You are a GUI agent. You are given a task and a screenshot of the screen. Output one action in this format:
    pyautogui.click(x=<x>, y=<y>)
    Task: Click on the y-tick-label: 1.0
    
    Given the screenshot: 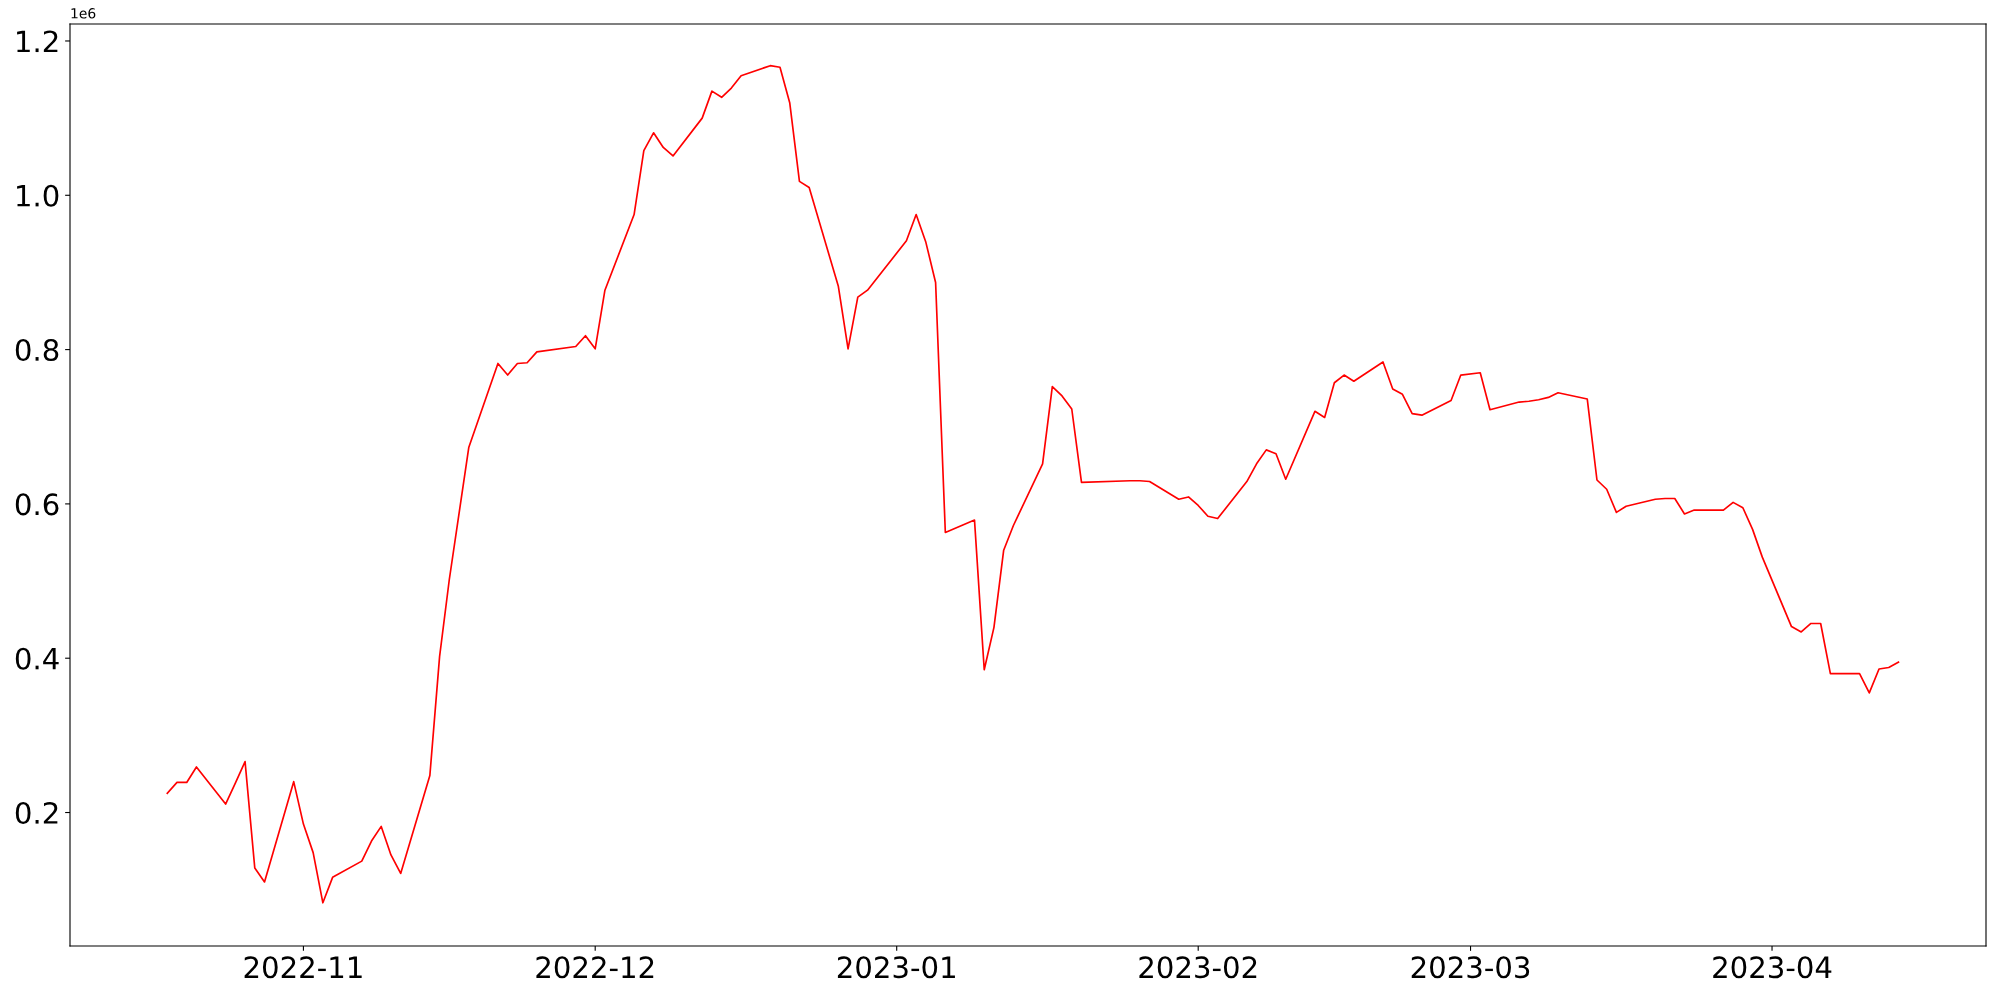 What is the action you would take?
    pyautogui.click(x=38, y=195)
    